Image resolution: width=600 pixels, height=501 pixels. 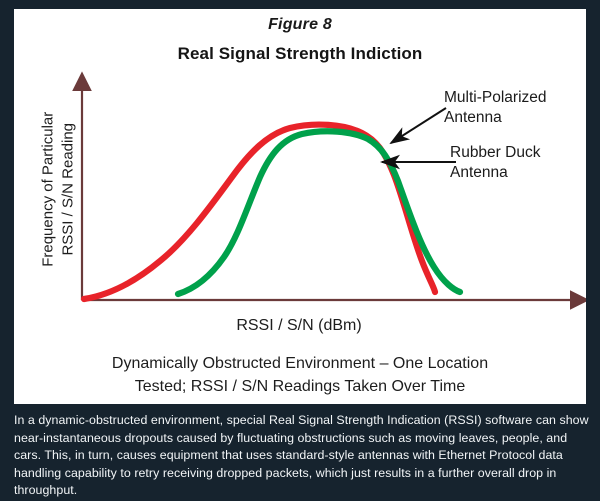 What do you see at coordinates (479, 173) in the screenshot?
I see `annotation-rubber-duck-line2: Antenna` at bounding box center [479, 173].